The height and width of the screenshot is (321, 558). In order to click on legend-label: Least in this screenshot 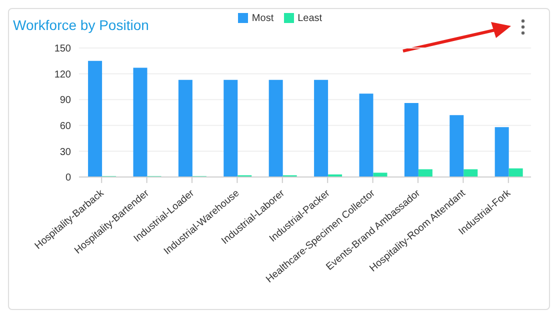, I will do `click(310, 18)`.